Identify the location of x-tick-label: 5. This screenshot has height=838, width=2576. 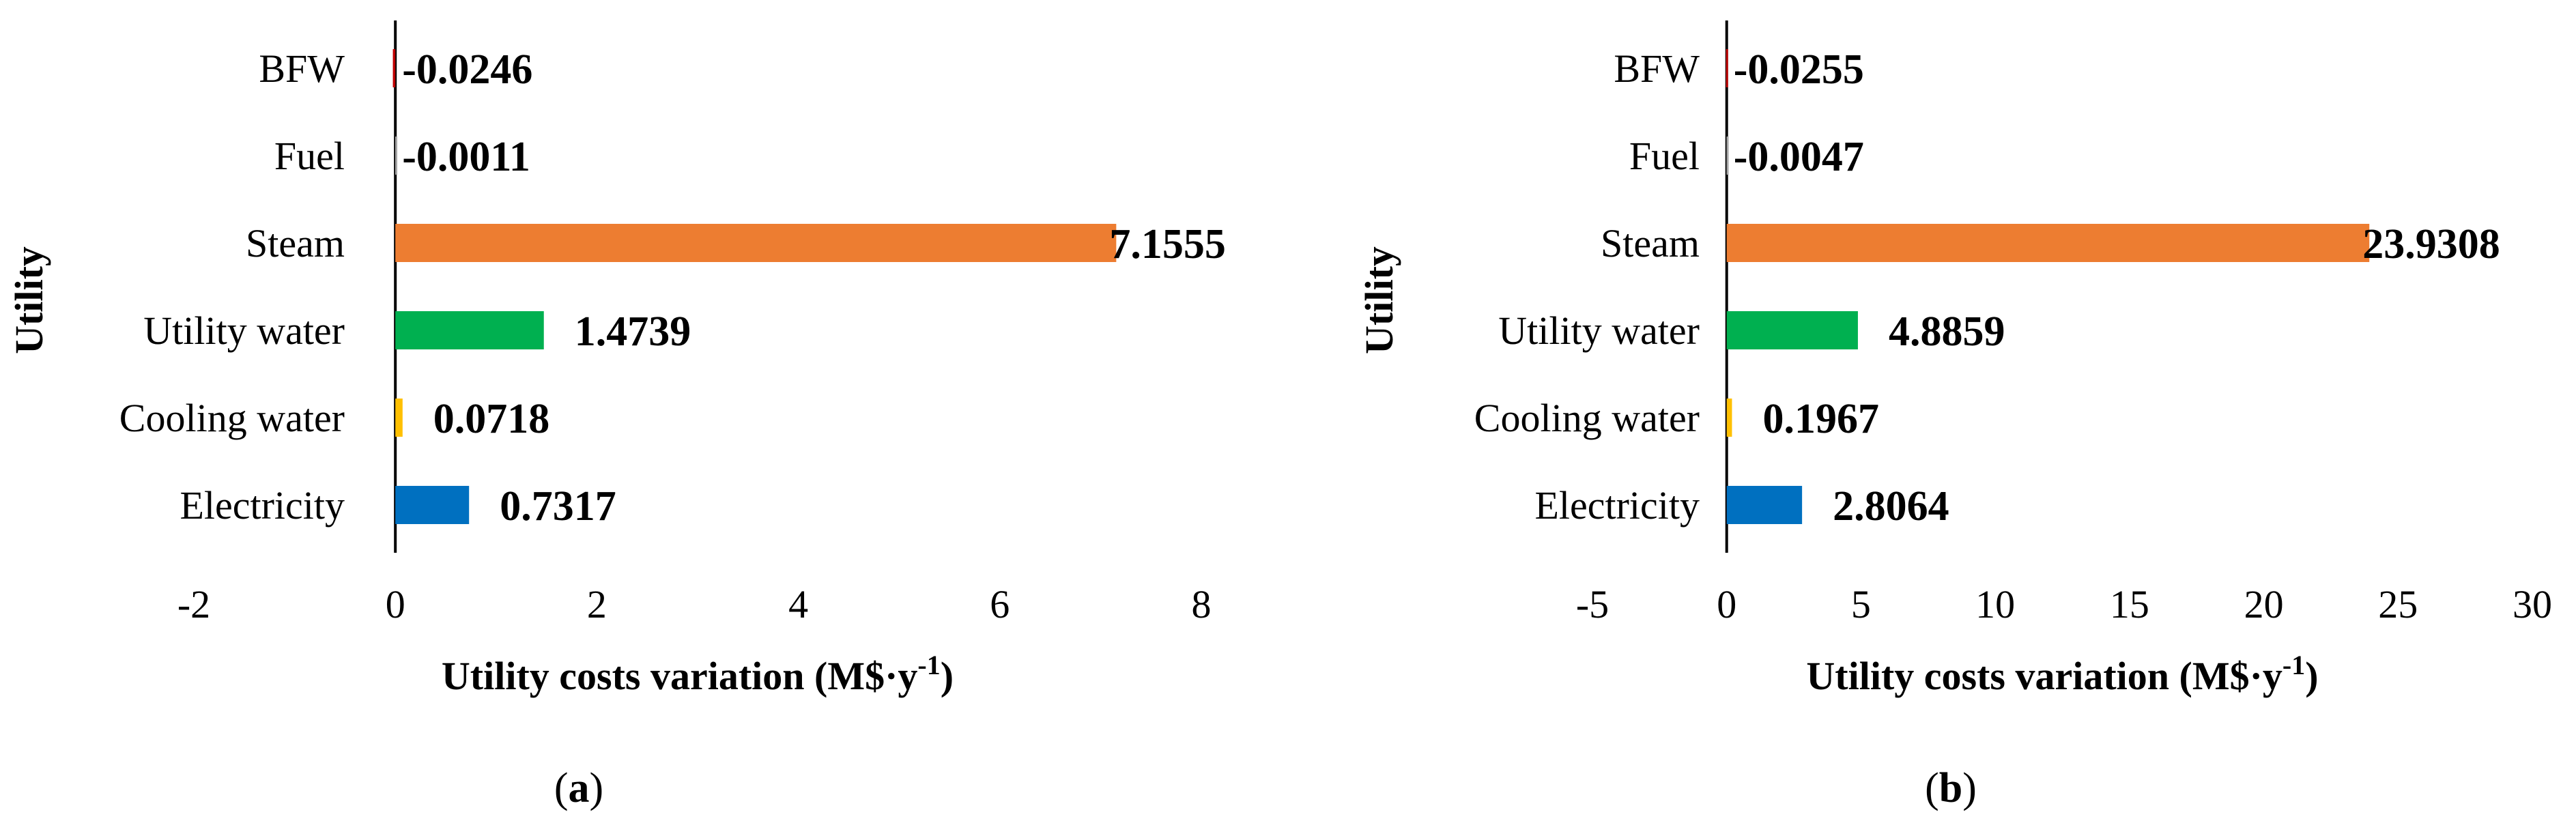
(1861, 604).